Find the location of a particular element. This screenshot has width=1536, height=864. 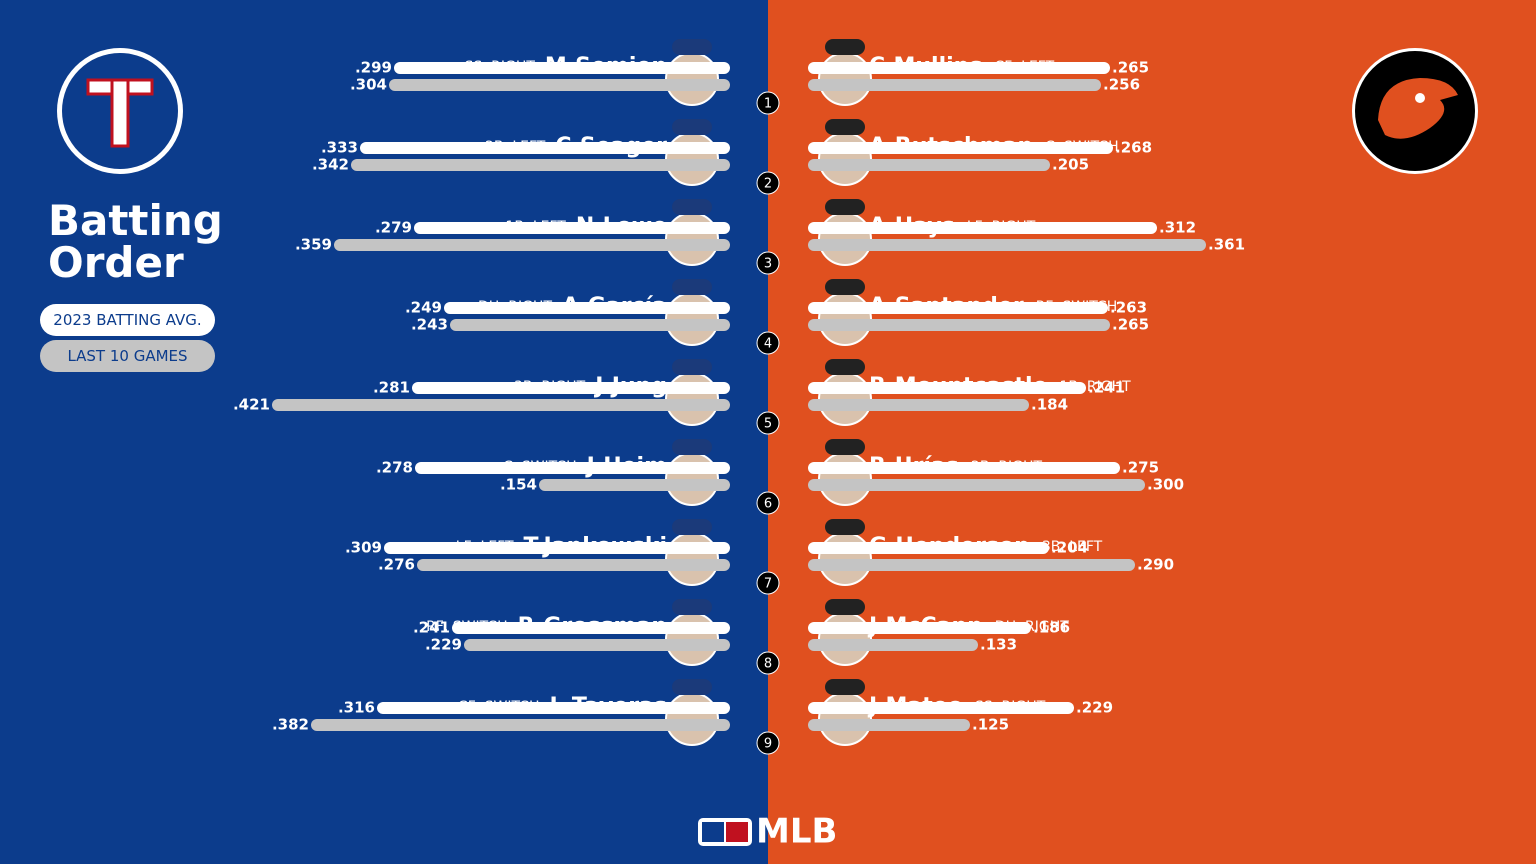

value-label: .154 is located at coordinates (518, 485).